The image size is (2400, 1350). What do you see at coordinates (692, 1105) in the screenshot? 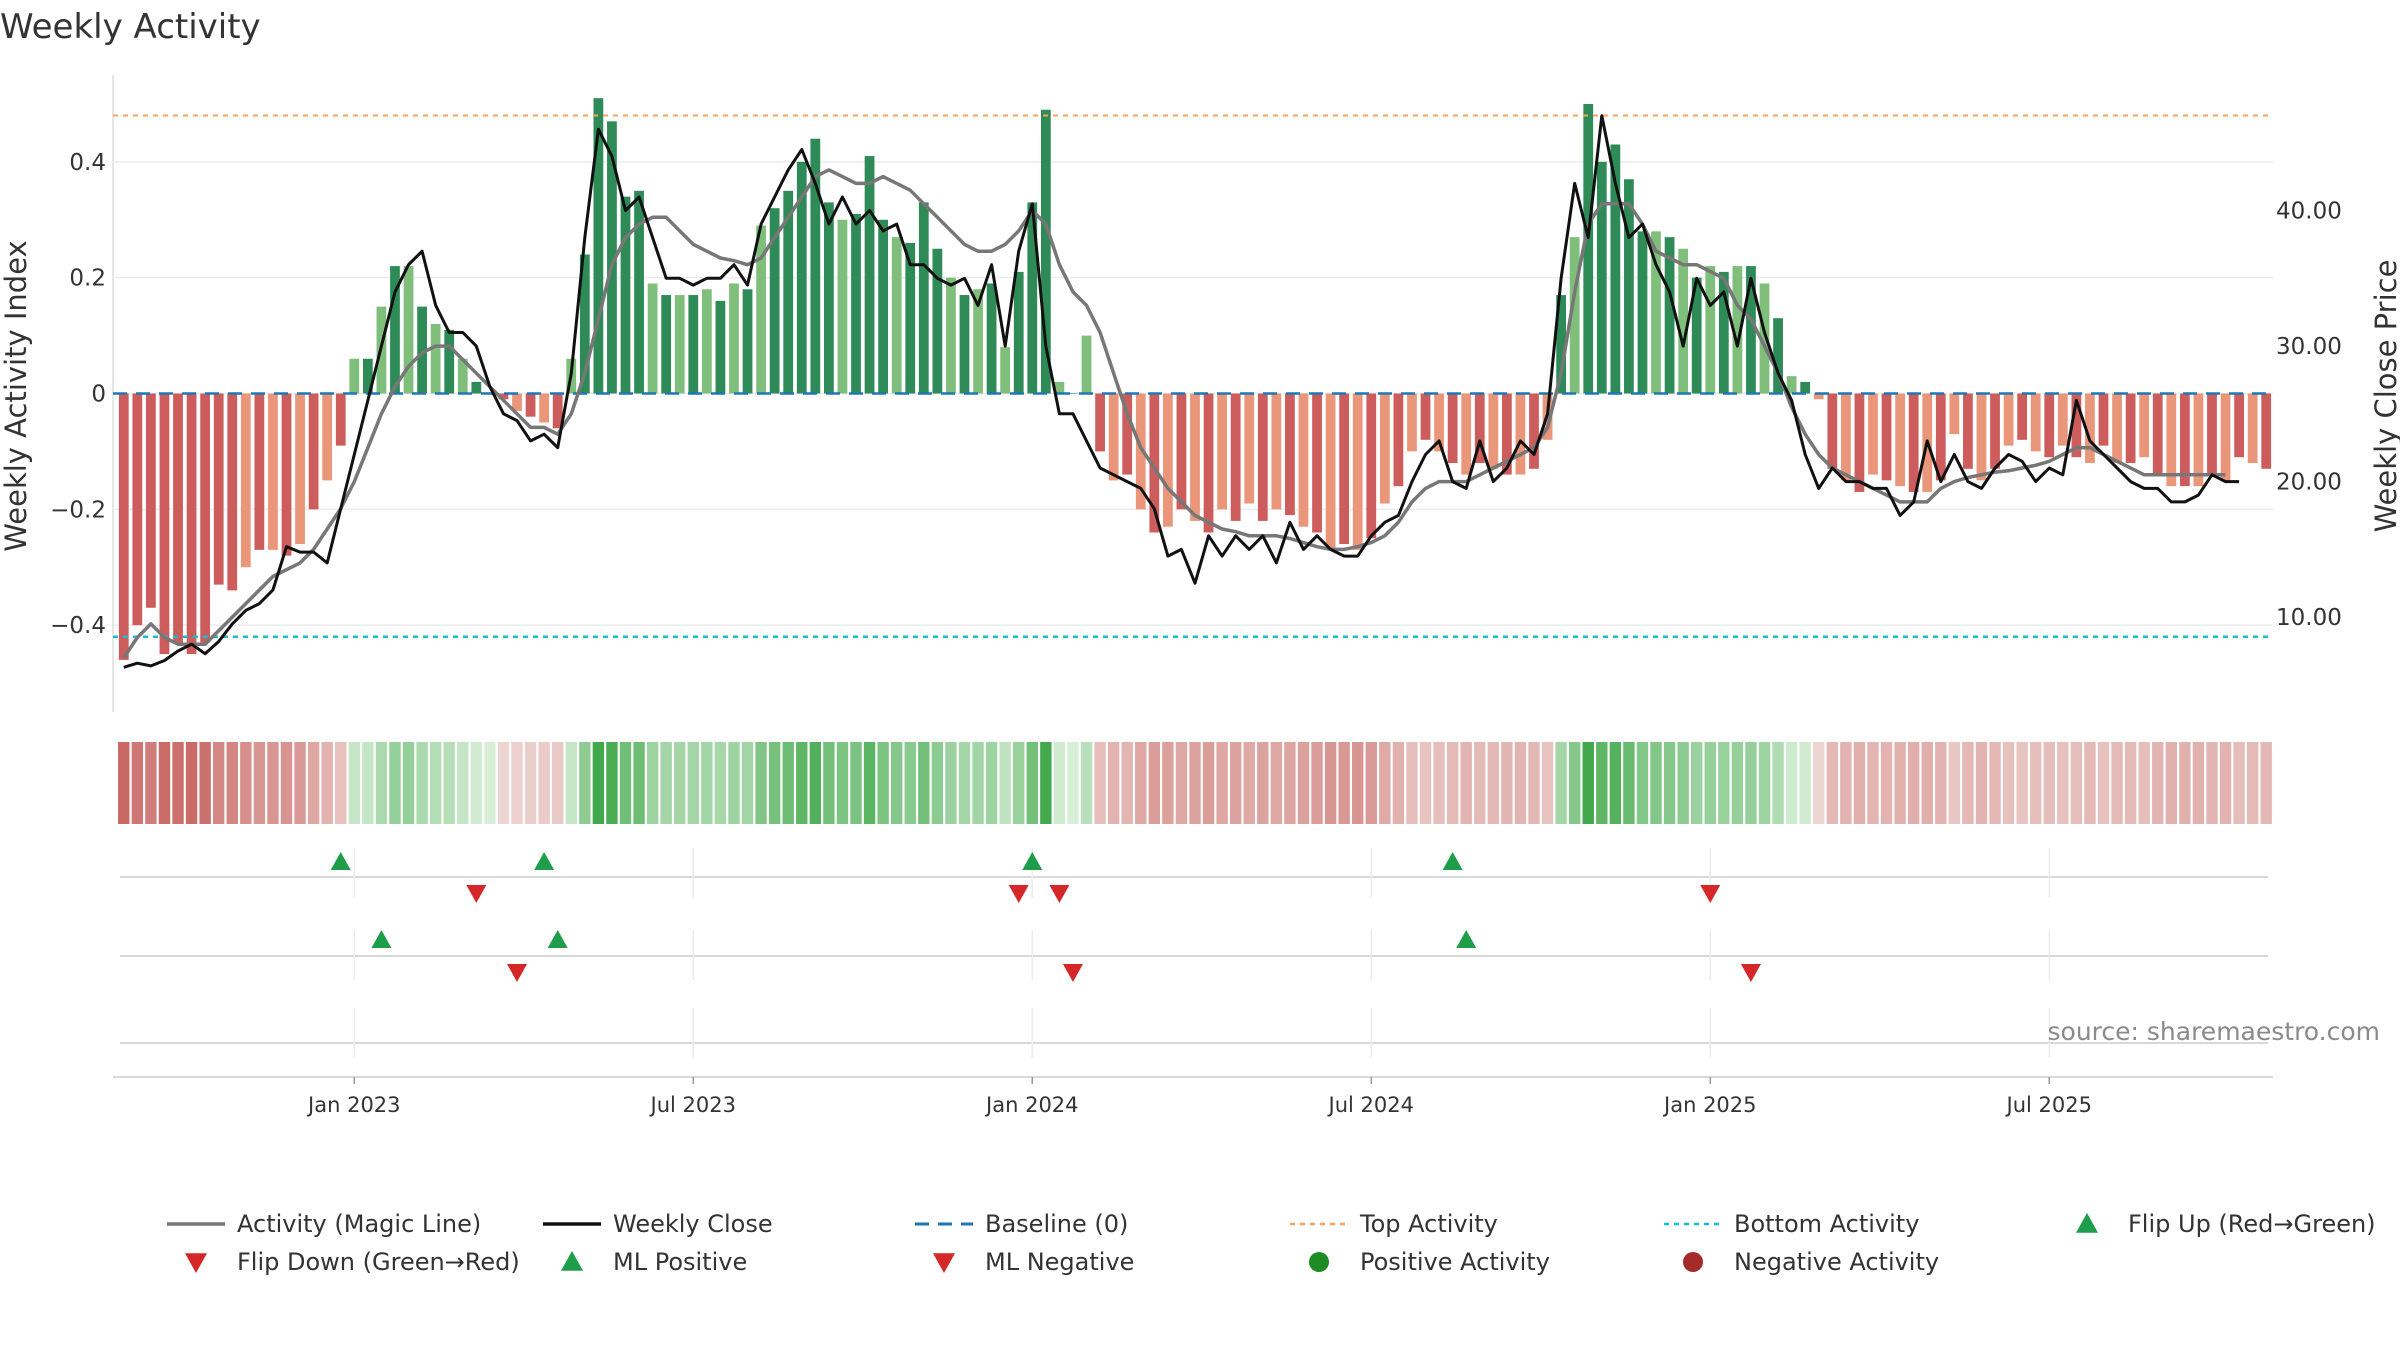
I see `x-tick-label: Jul 2023` at bounding box center [692, 1105].